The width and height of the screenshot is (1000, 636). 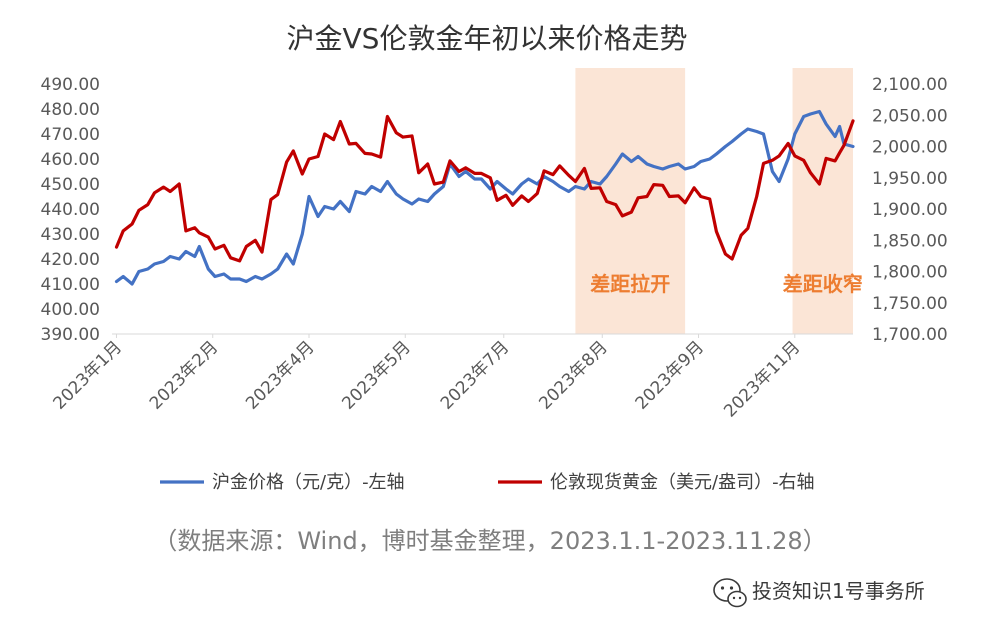 I want to click on watermark-text: 投资知识1号事务所, so click(x=838, y=591).